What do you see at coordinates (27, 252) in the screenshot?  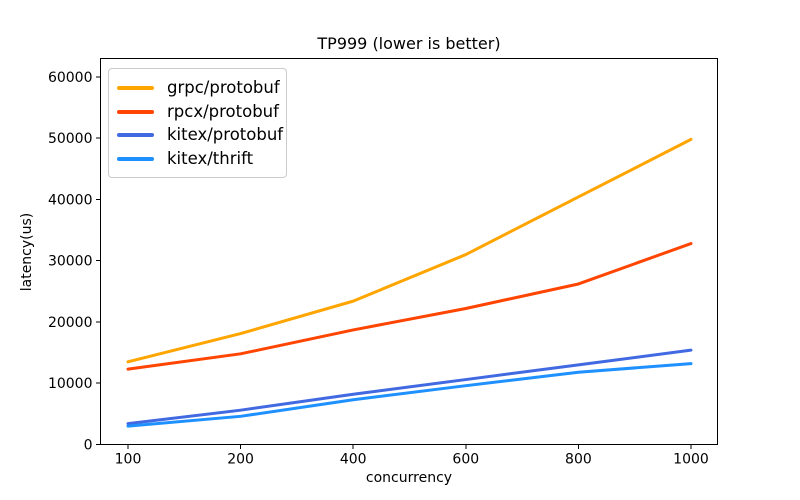 I see `y-axis-label: latency(us)` at bounding box center [27, 252].